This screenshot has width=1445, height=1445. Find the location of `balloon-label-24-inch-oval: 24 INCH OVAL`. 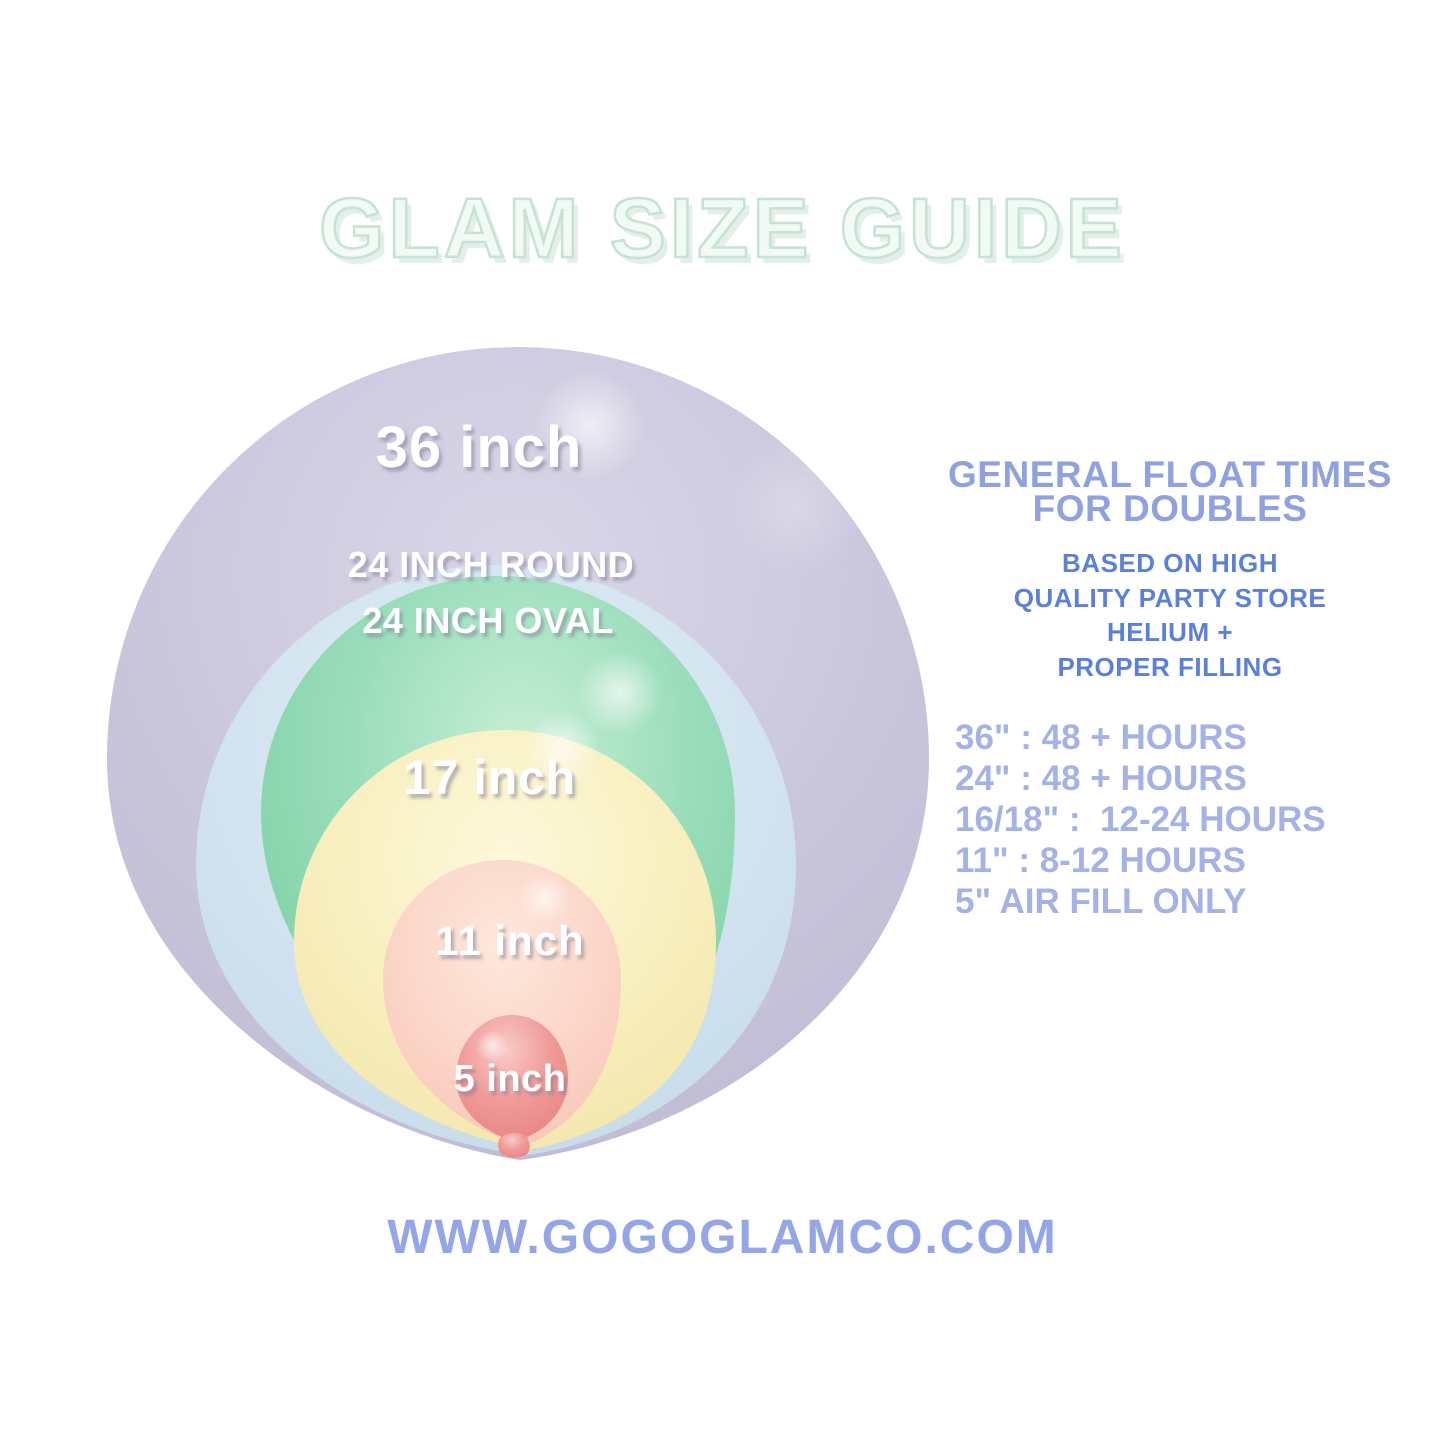

balloon-label-24-inch-oval: 24 INCH OVAL is located at coordinates (488, 620).